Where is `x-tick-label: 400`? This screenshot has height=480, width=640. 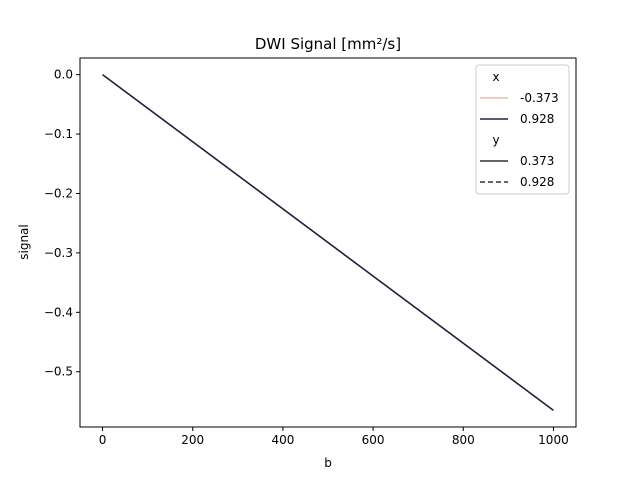 x-tick-label: 400 is located at coordinates (282, 440).